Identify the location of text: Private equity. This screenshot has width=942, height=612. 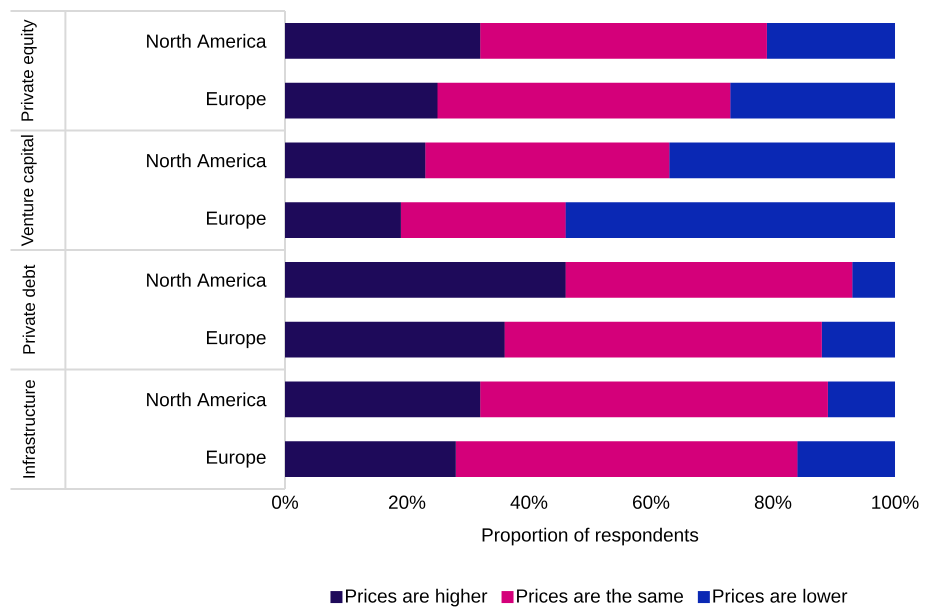
(28, 70).